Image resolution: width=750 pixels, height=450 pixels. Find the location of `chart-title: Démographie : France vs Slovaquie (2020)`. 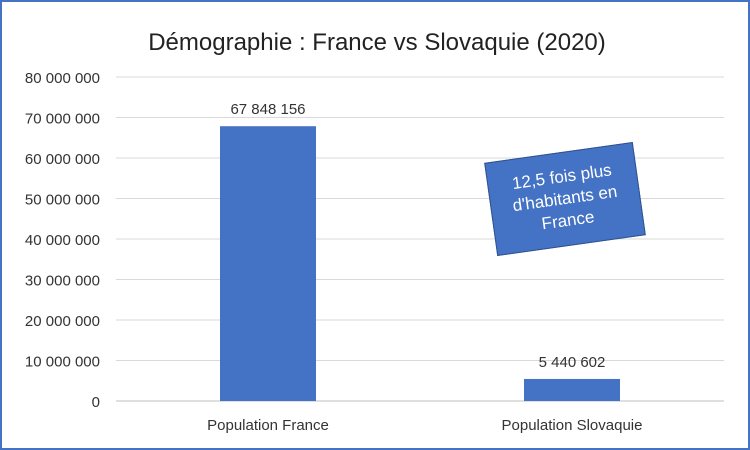

chart-title: Démographie : France vs Slovaquie (2020) is located at coordinates (377, 42).